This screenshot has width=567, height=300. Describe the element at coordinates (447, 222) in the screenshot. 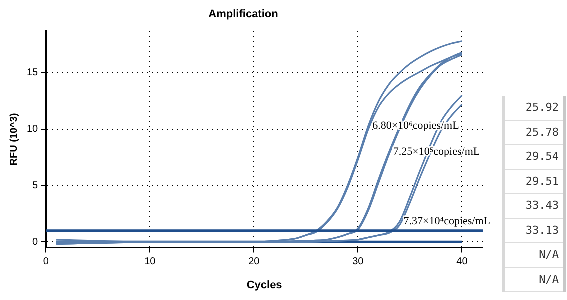

I see `annotation: 7.37×10⁴copies/mL` at that location.